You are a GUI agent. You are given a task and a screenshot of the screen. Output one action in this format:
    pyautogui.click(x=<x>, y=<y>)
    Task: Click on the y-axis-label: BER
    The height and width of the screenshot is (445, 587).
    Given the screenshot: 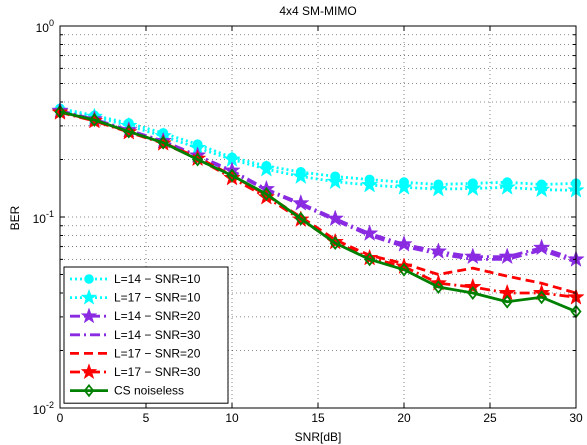 What is the action you would take?
    pyautogui.click(x=15, y=217)
    